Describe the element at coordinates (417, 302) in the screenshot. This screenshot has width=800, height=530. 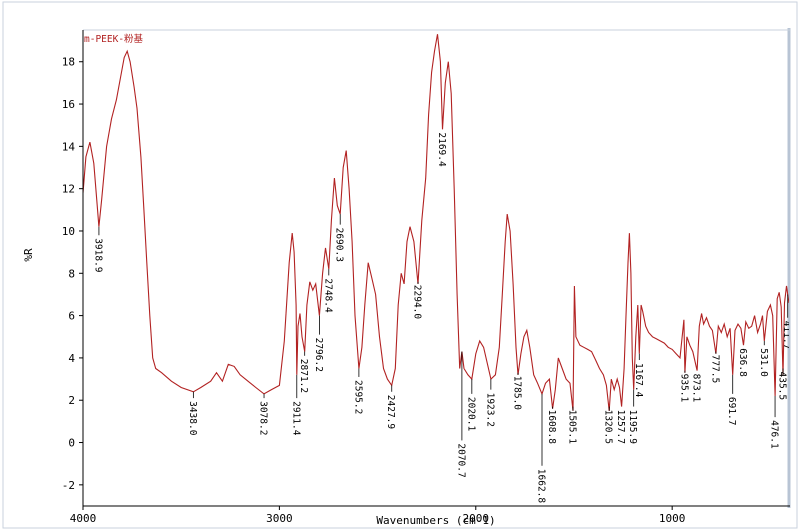
I see `peak-label: 2294.0` at that location.